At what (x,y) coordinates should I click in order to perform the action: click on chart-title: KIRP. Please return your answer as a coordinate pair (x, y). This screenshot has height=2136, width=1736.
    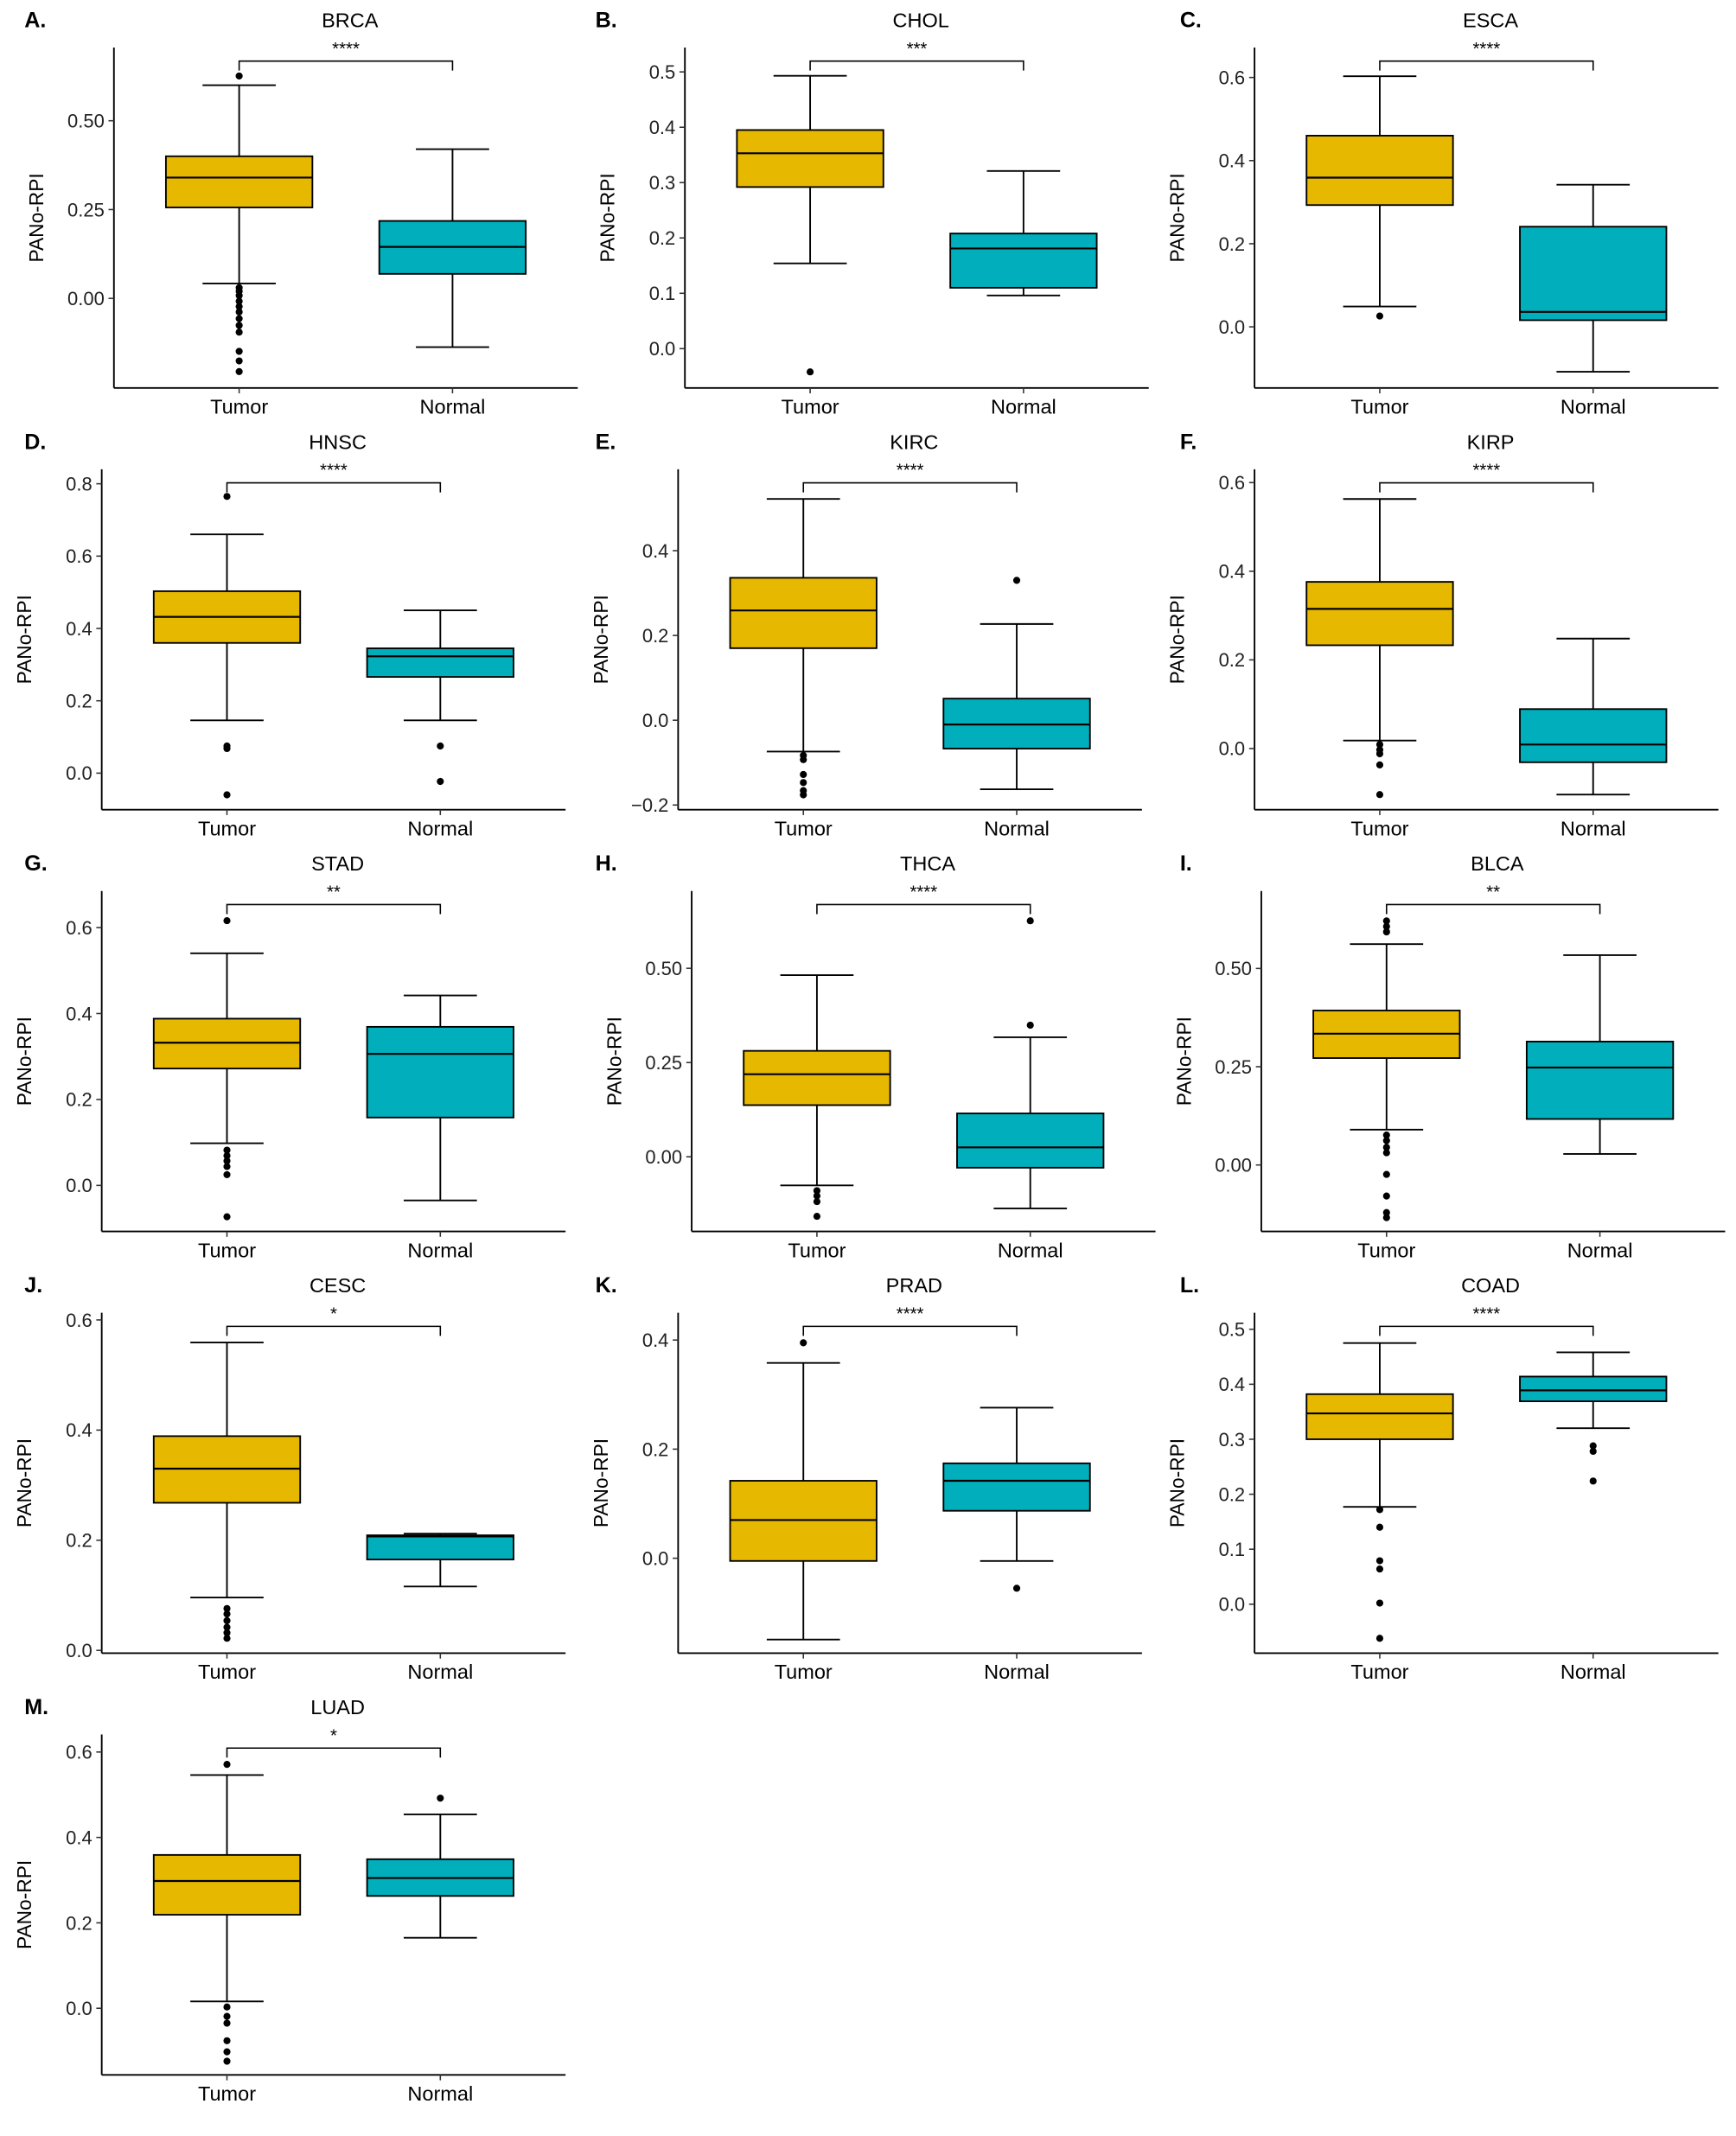
    Looking at the image, I should click on (1491, 441).